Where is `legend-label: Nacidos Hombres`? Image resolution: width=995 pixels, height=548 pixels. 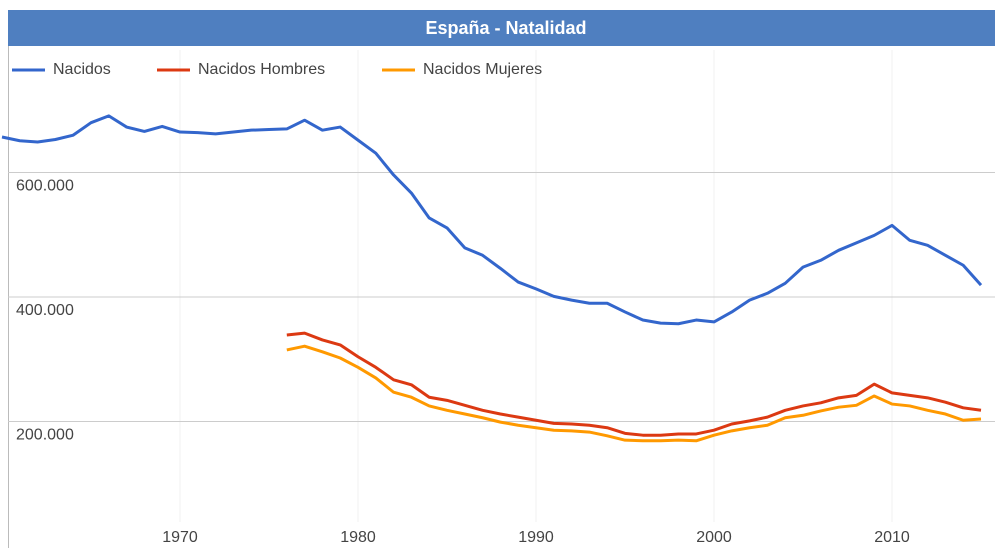 legend-label: Nacidos Hombres is located at coordinates (261, 69).